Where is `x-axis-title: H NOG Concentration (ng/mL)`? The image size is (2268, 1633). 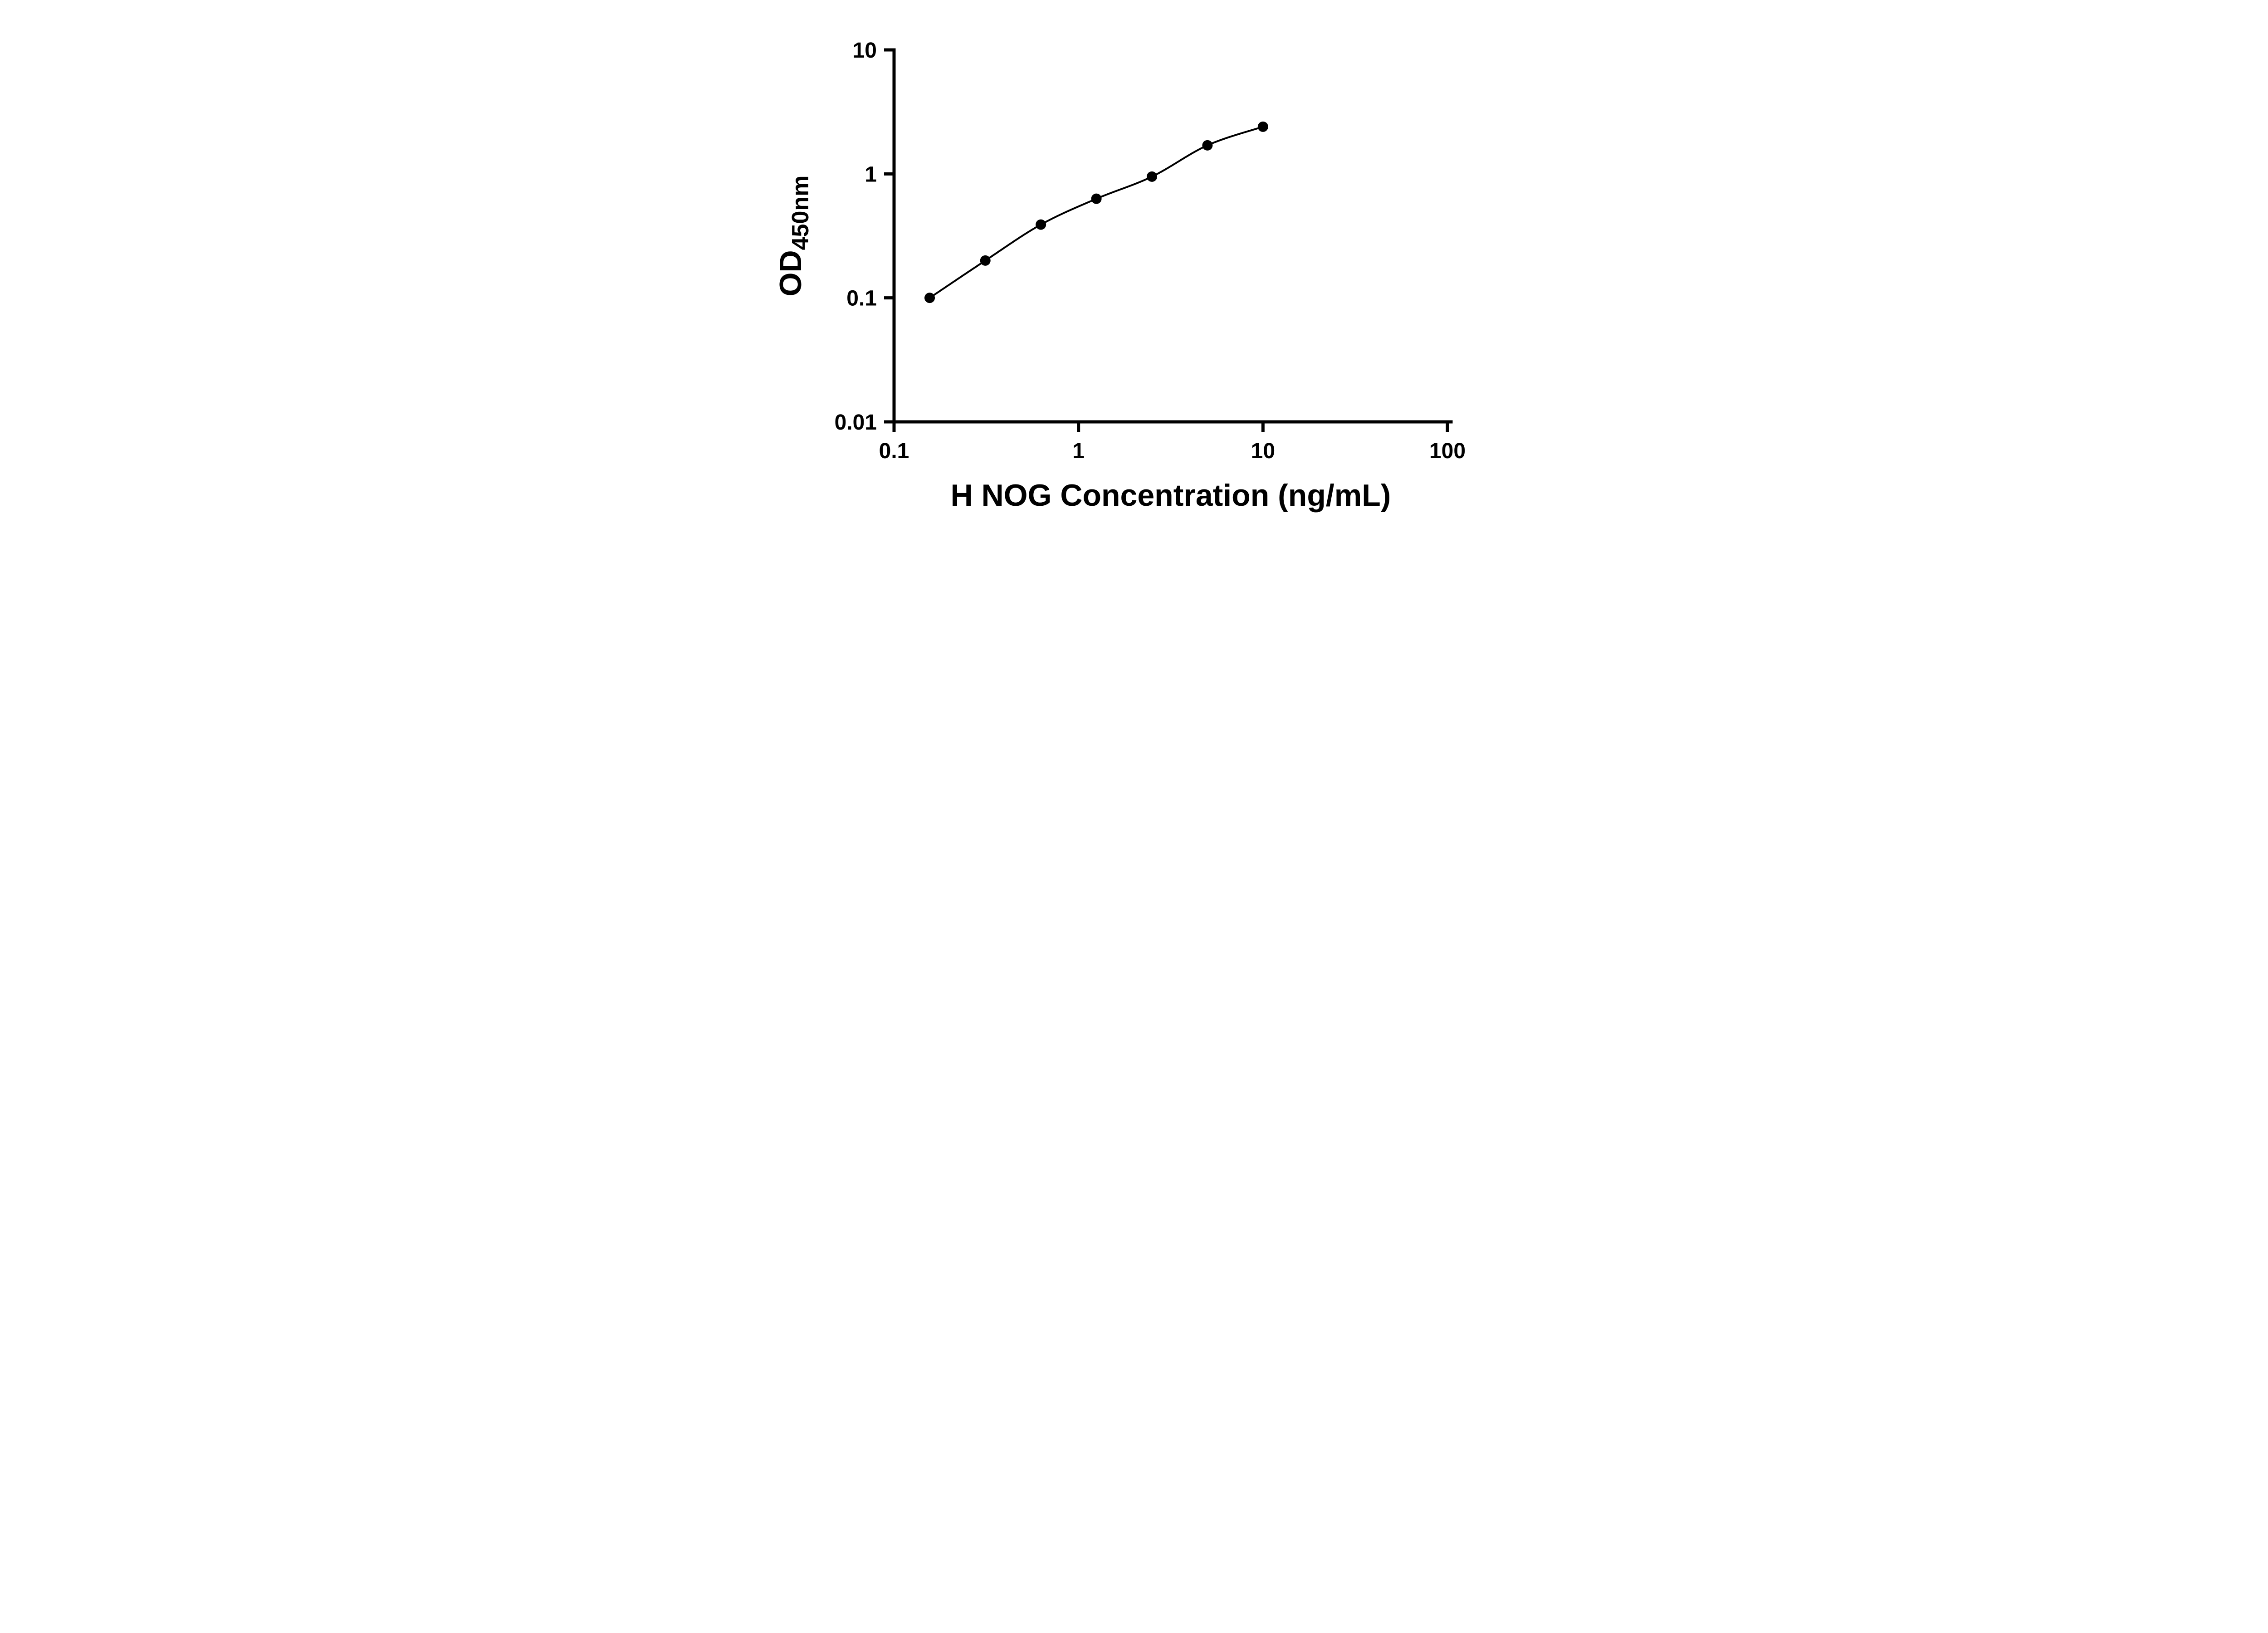 x-axis-title: H NOG Concentration (ng/mL) is located at coordinates (1171, 495).